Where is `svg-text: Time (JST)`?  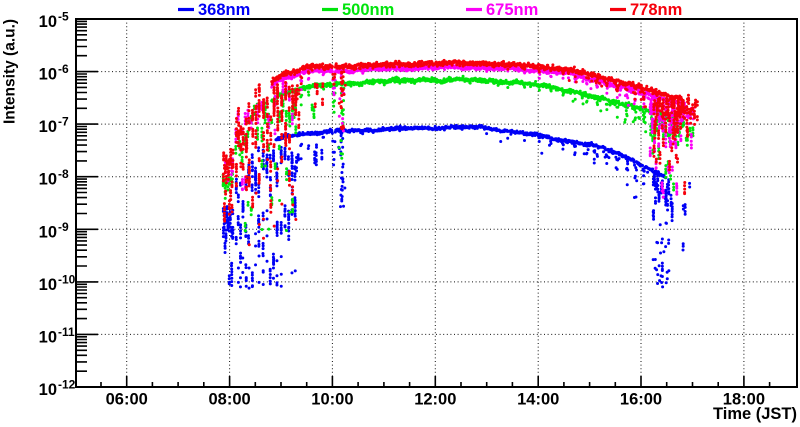 svg-text: Time (JST) is located at coordinates (755, 414).